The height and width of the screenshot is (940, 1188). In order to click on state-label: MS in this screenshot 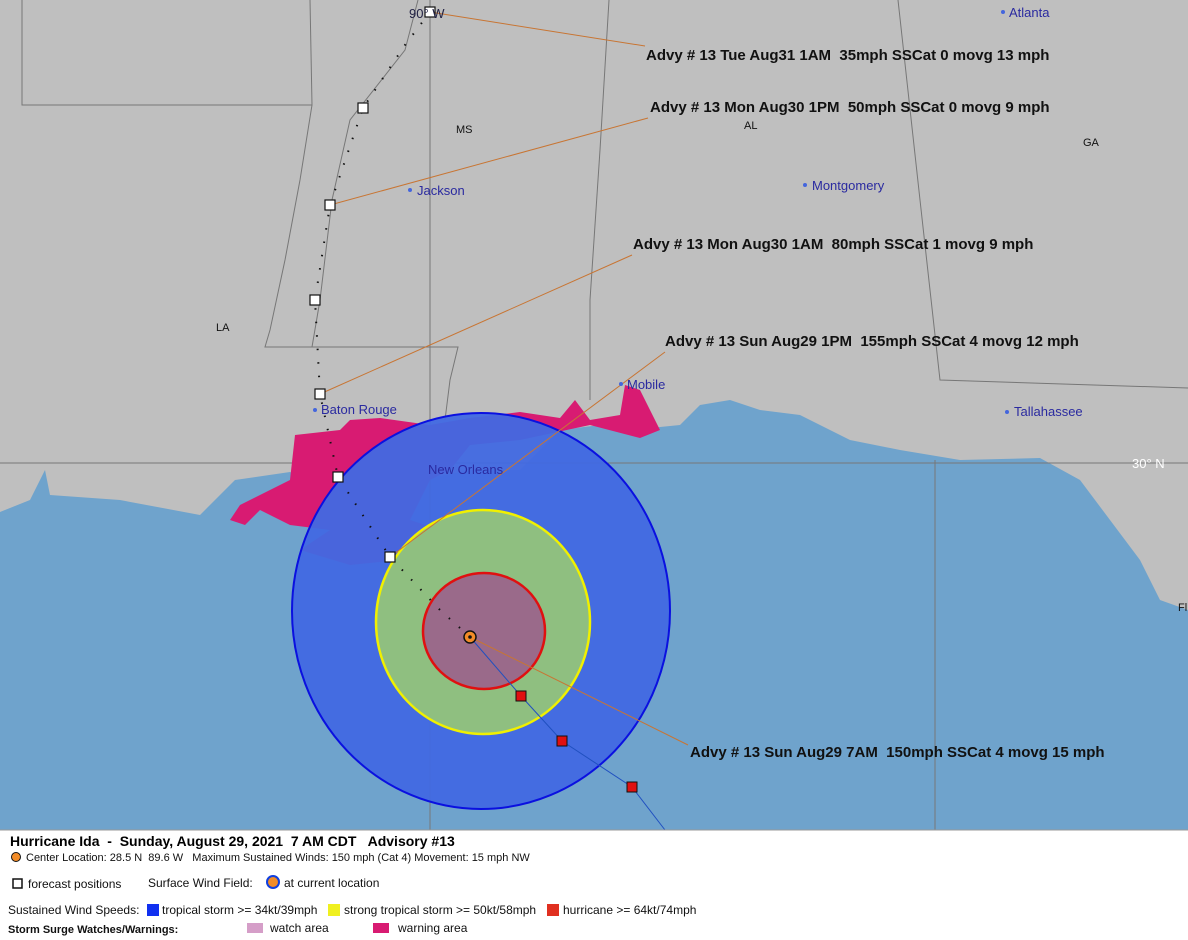, I will do `click(464, 130)`.